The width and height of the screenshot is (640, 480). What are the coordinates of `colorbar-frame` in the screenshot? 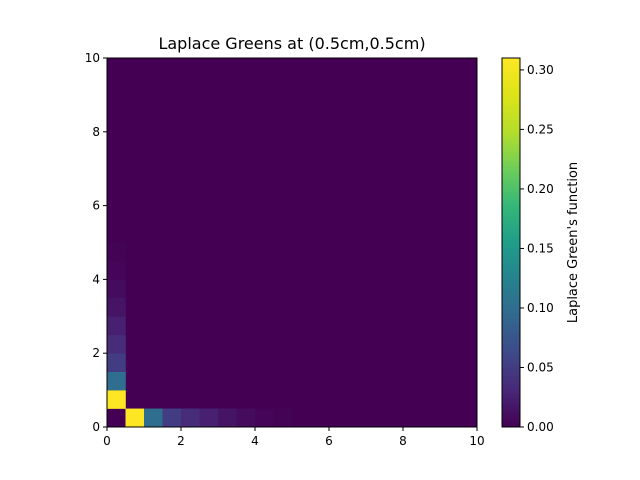 It's located at (511, 242).